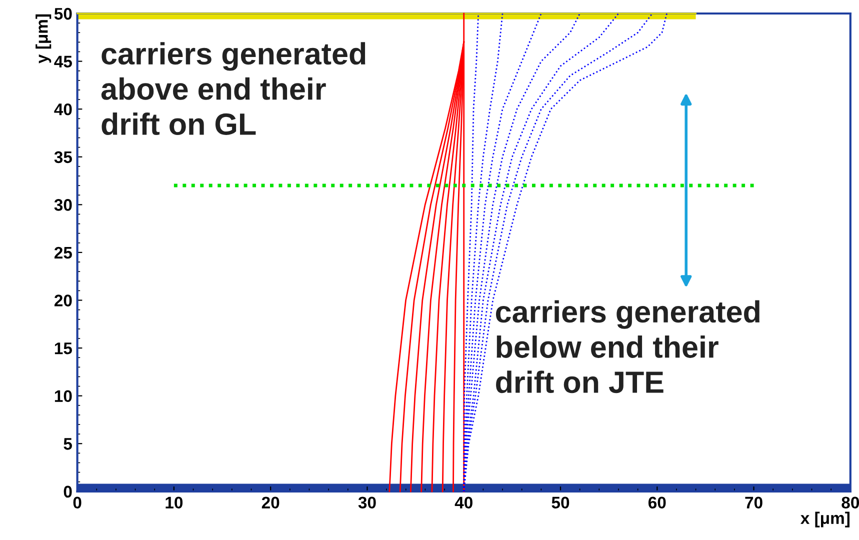 This screenshot has height=540, width=859. What do you see at coordinates (174, 502) in the screenshot?
I see `x-tick-label: 10` at bounding box center [174, 502].